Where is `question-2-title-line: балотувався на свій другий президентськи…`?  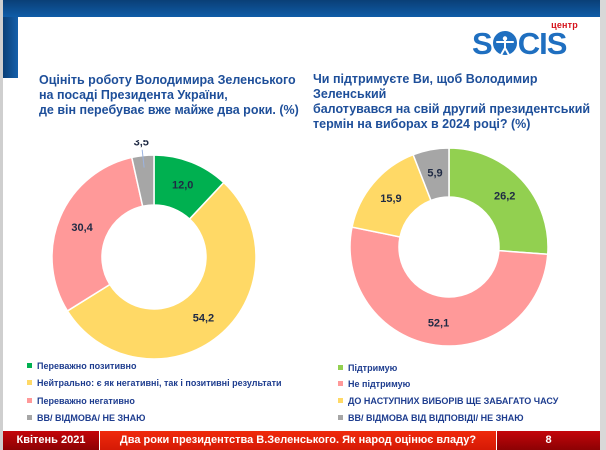 question-2-title-line: балотувався на свій другий президентськи… is located at coordinates (452, 109).